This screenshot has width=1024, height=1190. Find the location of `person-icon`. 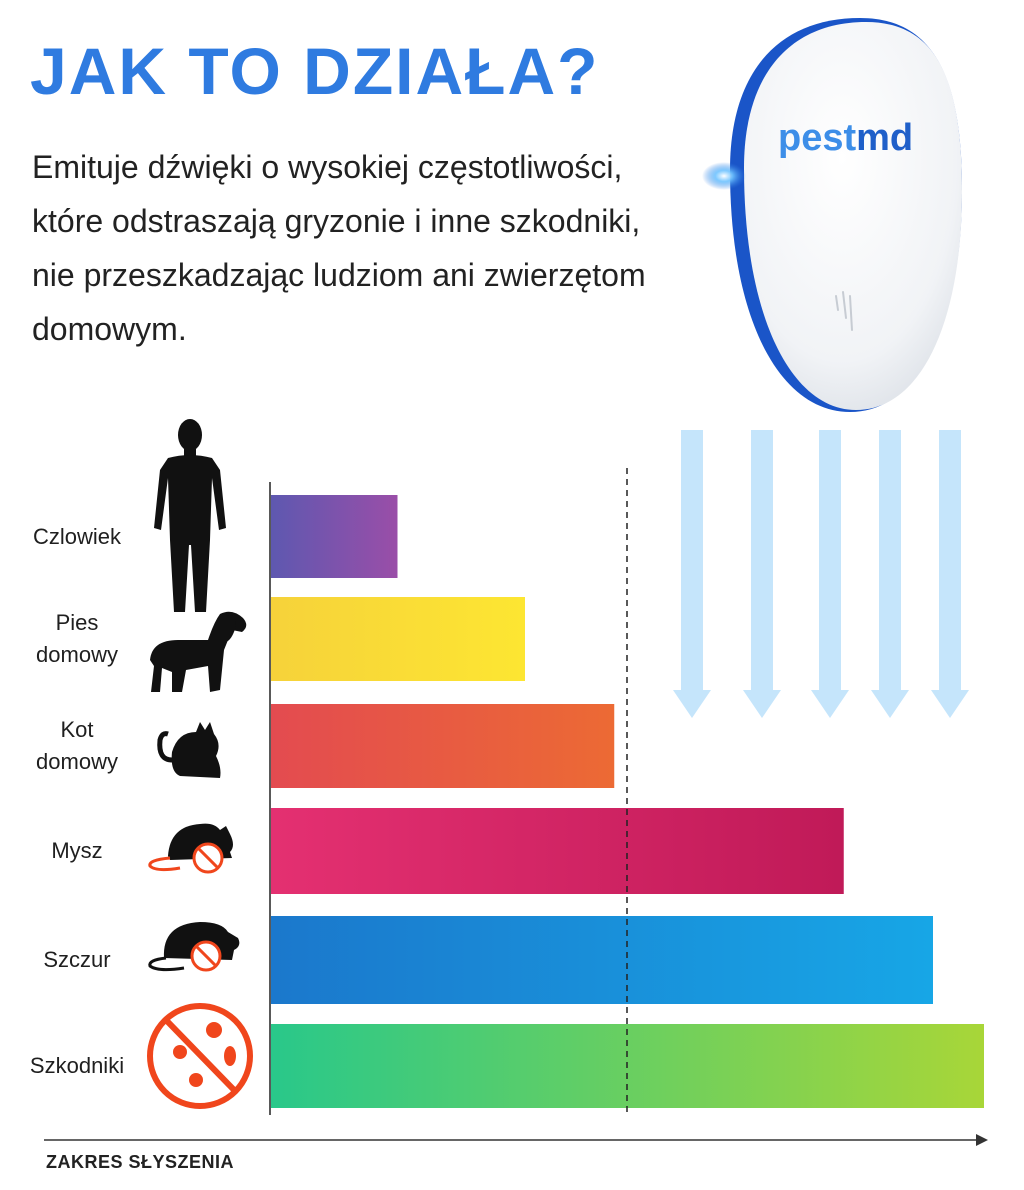

person-icon is located at coordinates (190, 515).